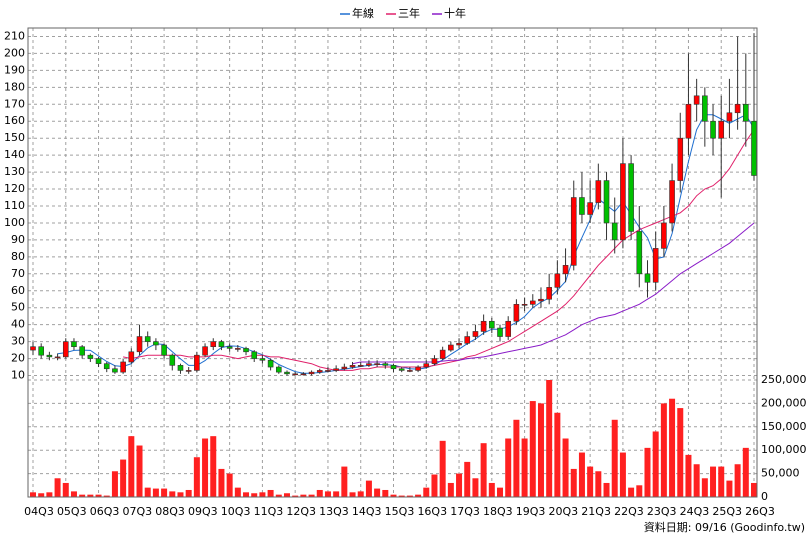  Describe the element at coordinates (695, 511) in the screenshot. I see `x-tick-label: 24Q3` at that location.